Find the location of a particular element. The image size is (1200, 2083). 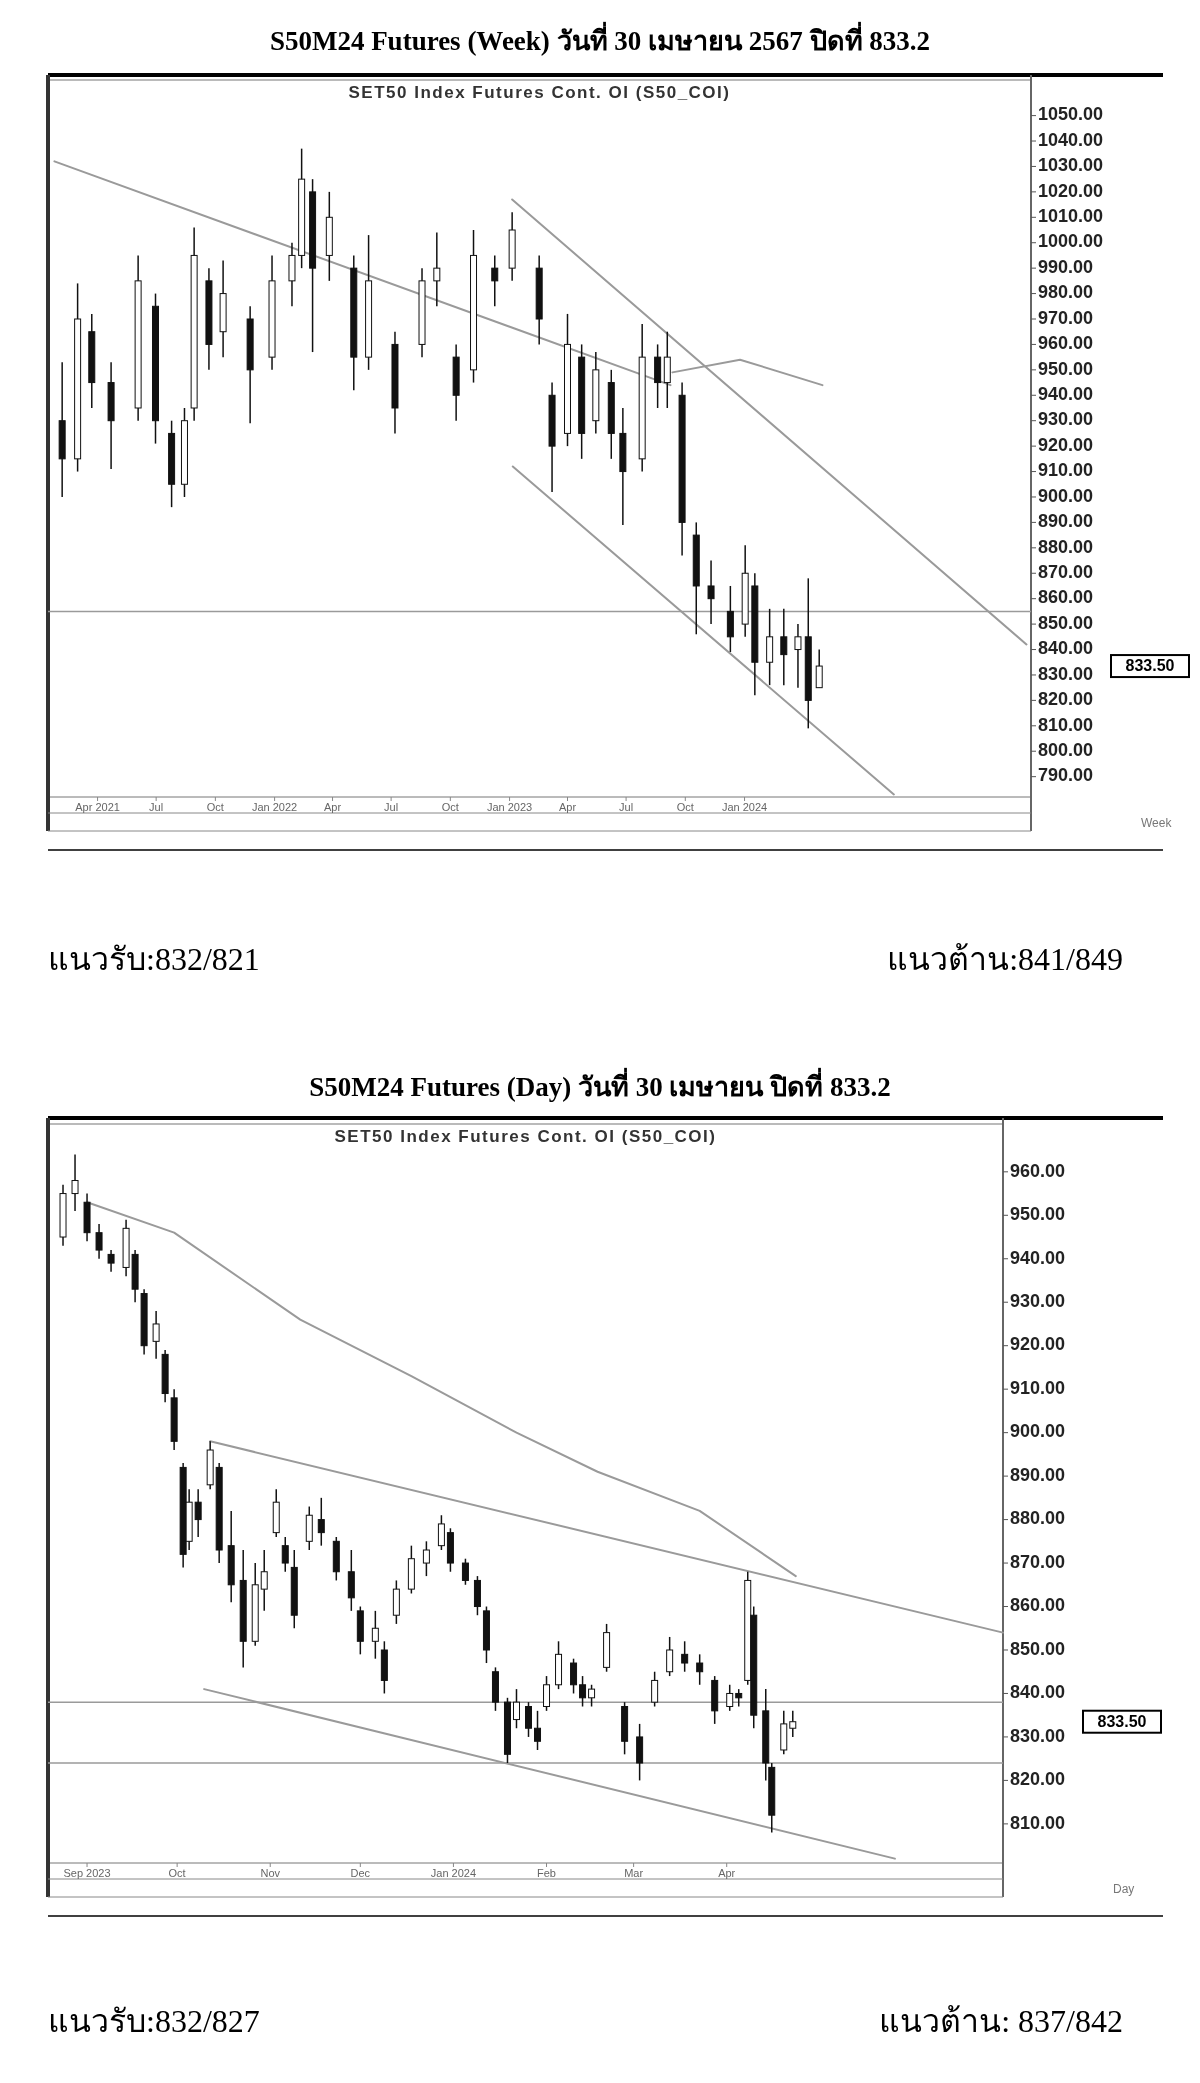

x-axis-title: Week is located at coordinates (1157, 823).